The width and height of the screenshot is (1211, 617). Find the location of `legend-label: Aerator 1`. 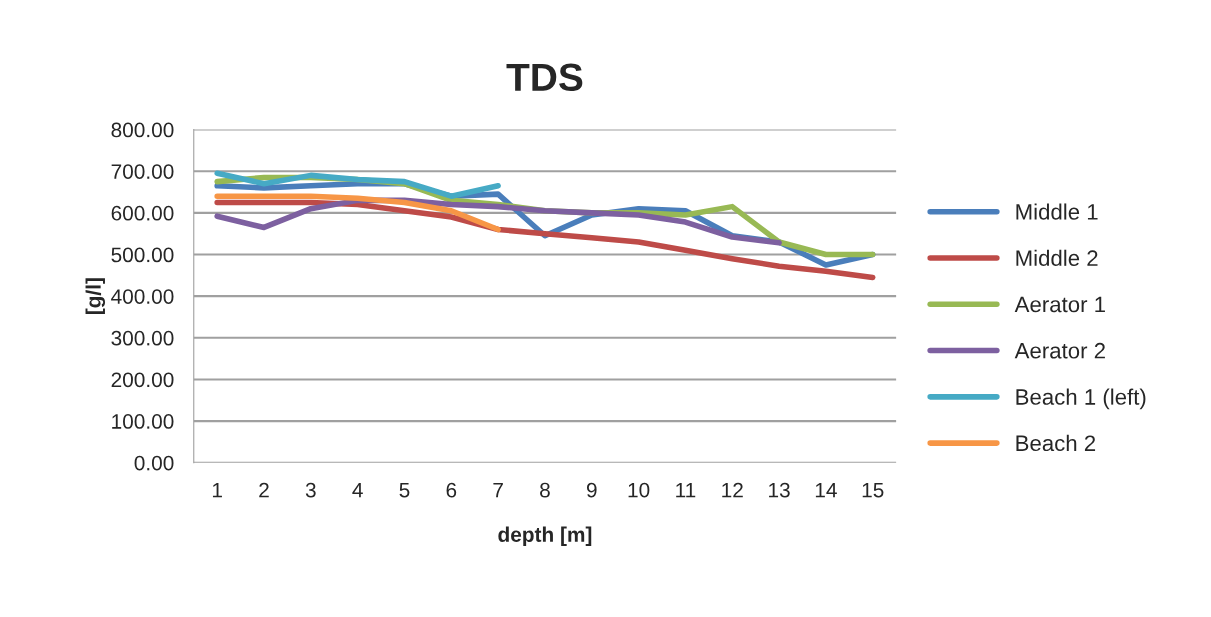

legend-label: Aerator 1 is located at coordinates (1059, 304).